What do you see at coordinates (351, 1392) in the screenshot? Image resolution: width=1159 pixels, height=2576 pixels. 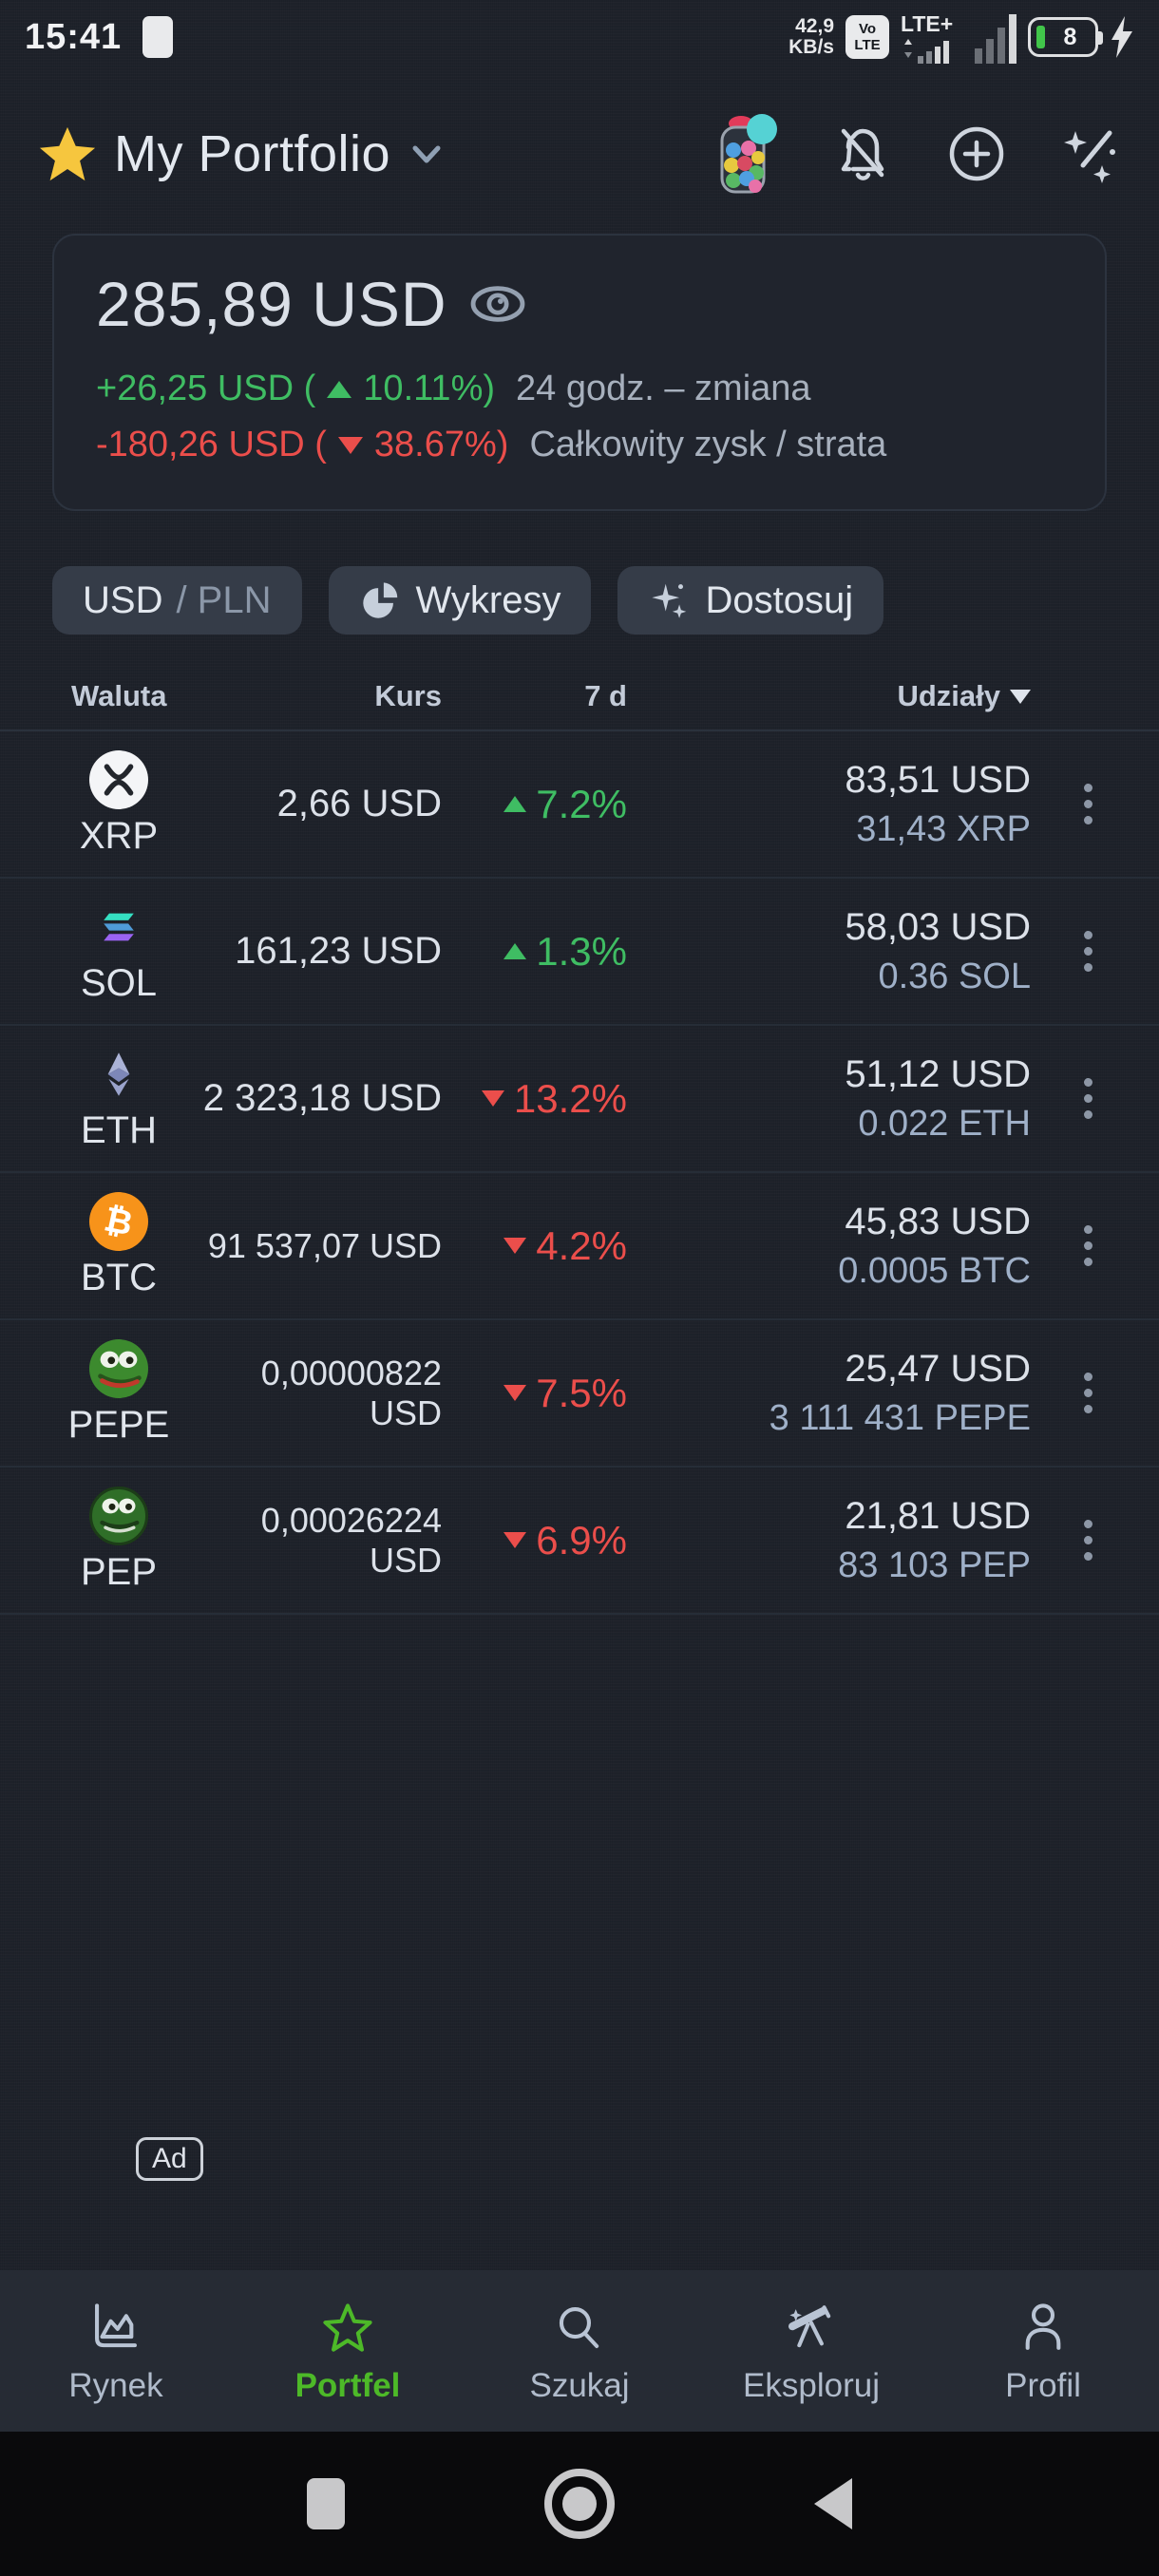 I see `price-cell: 0,00000822 USD` at bounding box center [351, 1392].